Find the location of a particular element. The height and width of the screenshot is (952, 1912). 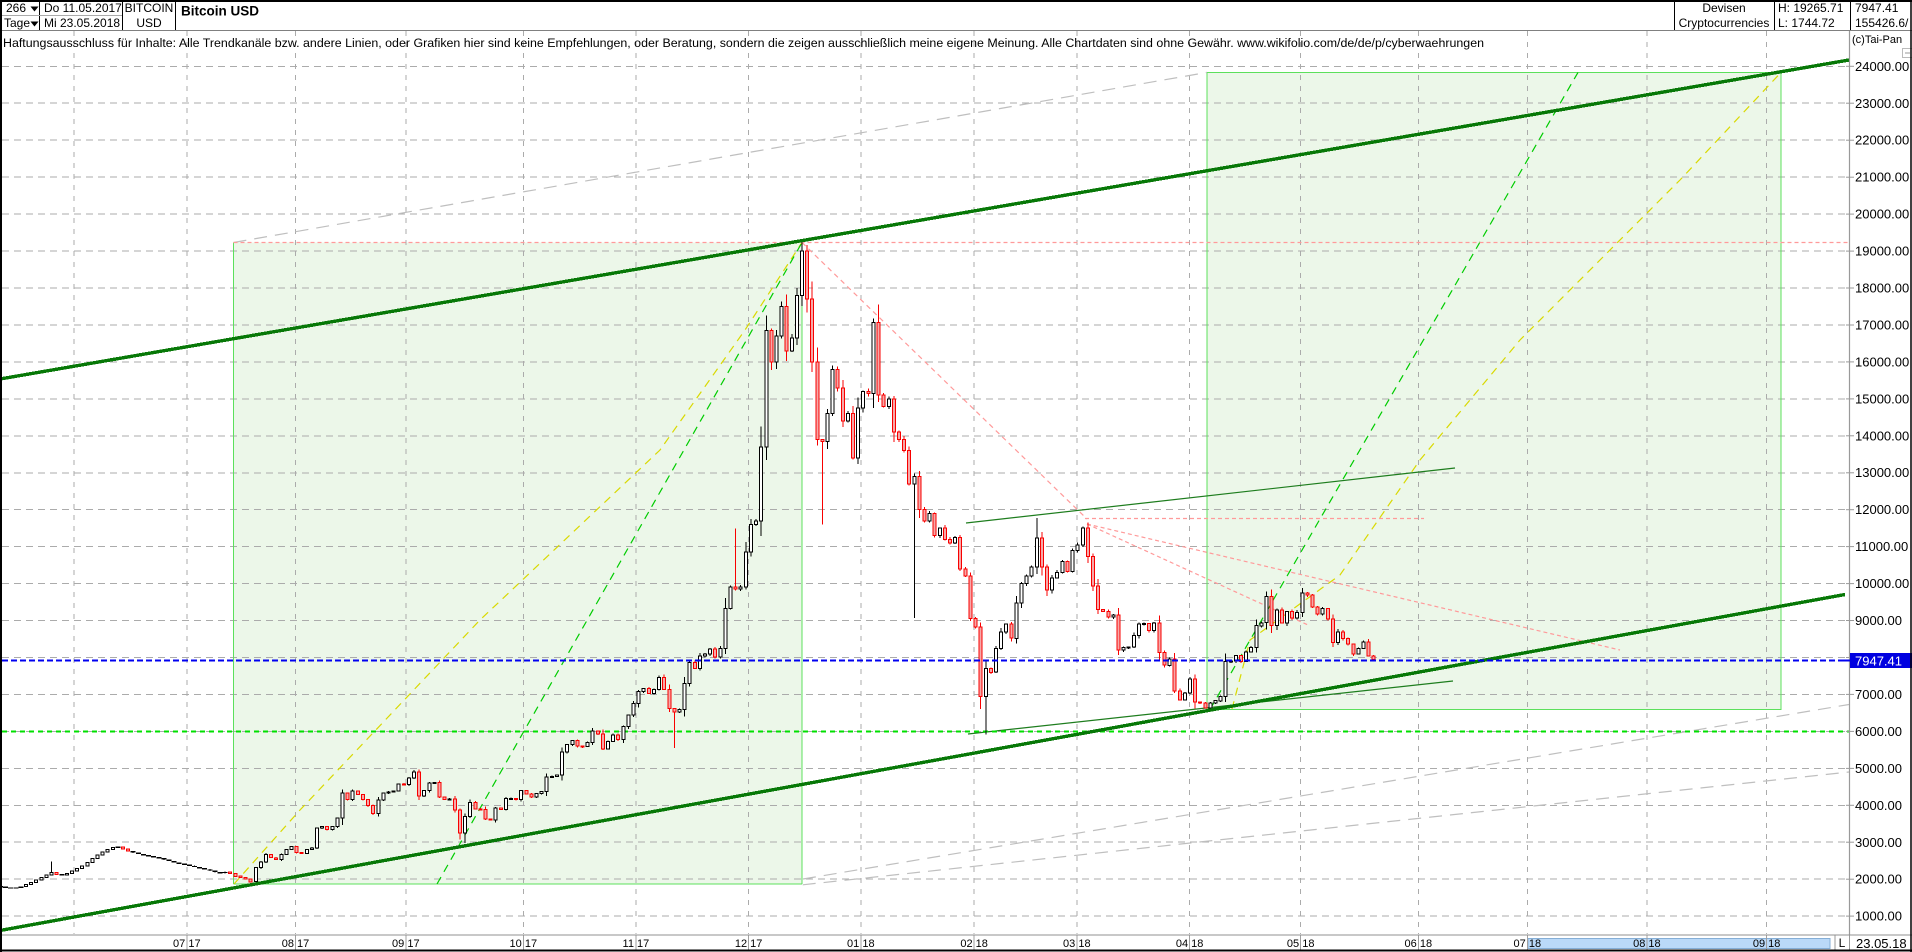

svg-text: 09 17 is located at coordinates (406, 944).